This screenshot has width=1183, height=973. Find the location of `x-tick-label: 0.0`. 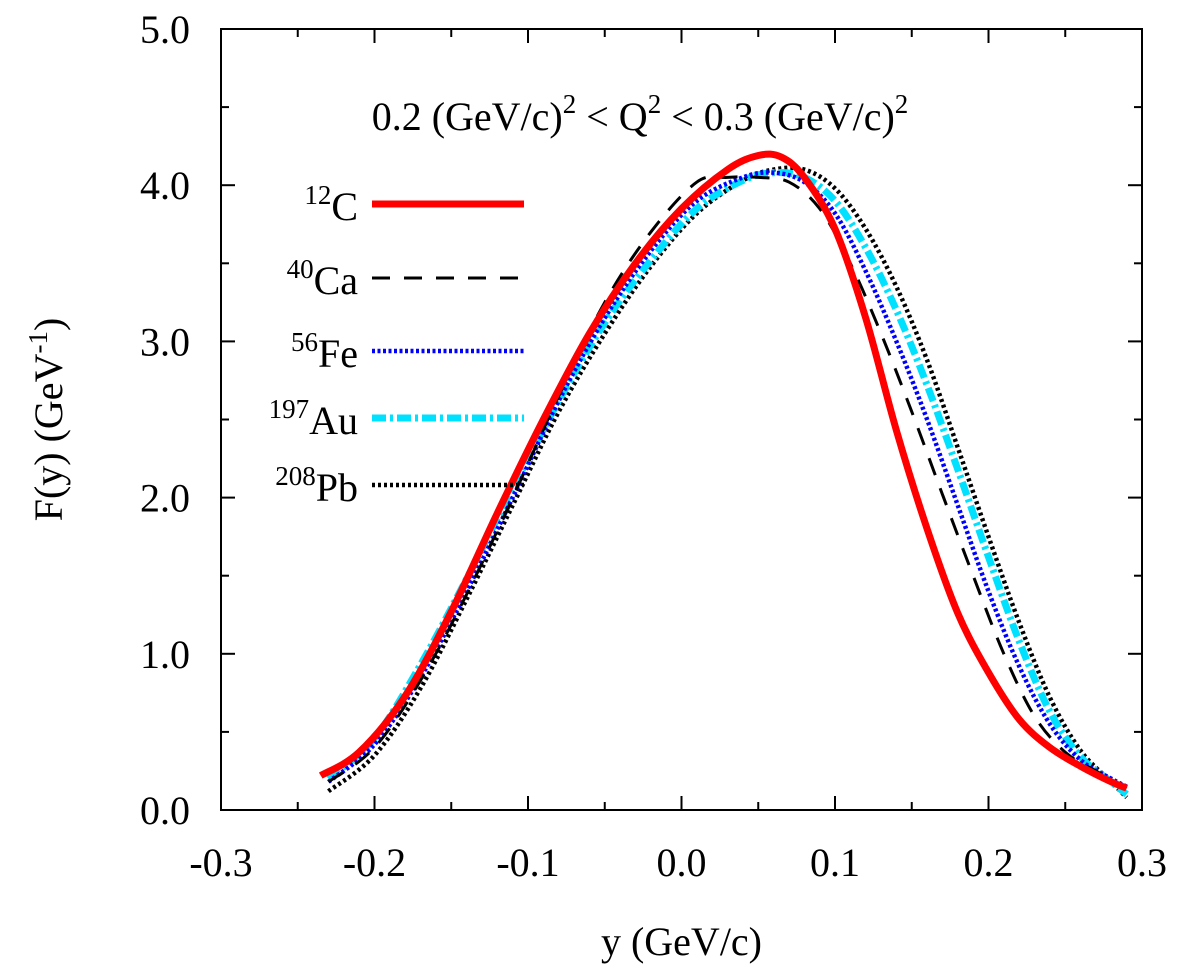

x-tick-label: 0.0 is located at coordinates (682, 862).